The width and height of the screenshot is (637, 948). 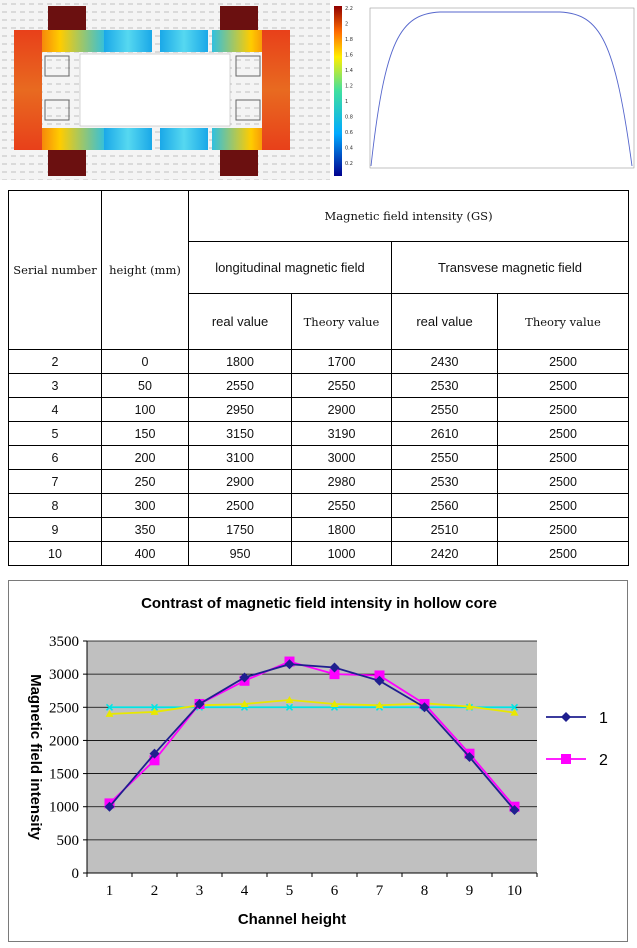 I want to click on legend-label: 1, so click(x=603, y=718).